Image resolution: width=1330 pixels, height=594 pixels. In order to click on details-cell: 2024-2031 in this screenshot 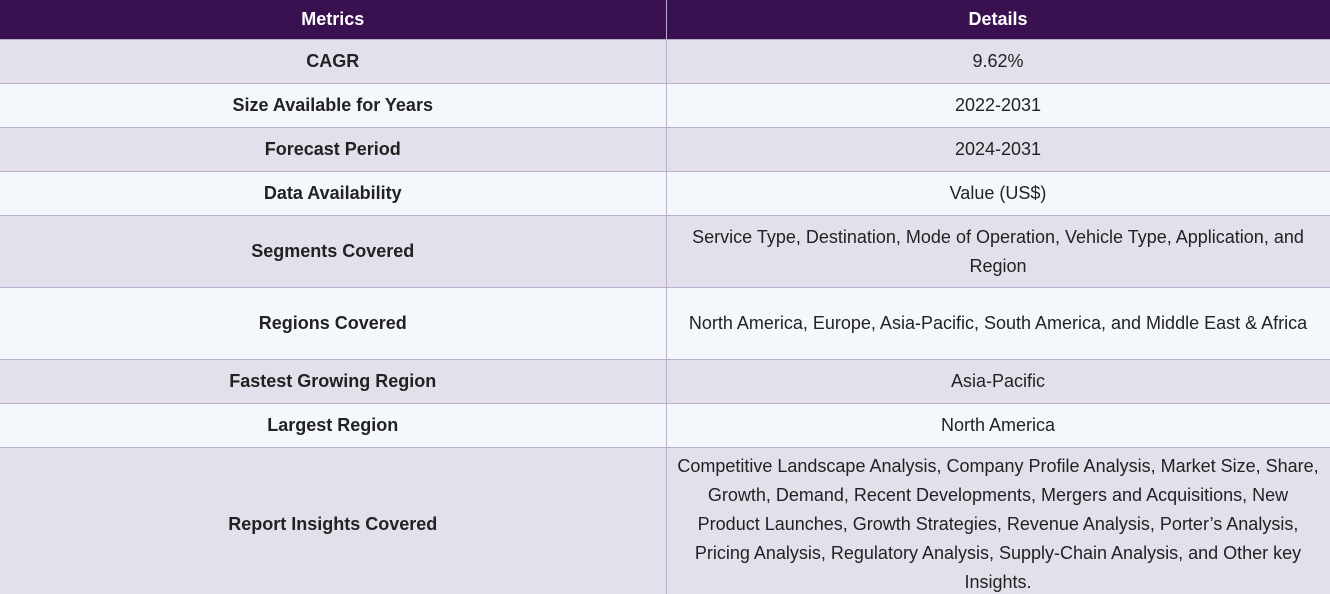, I will do `click(998, 149)`.